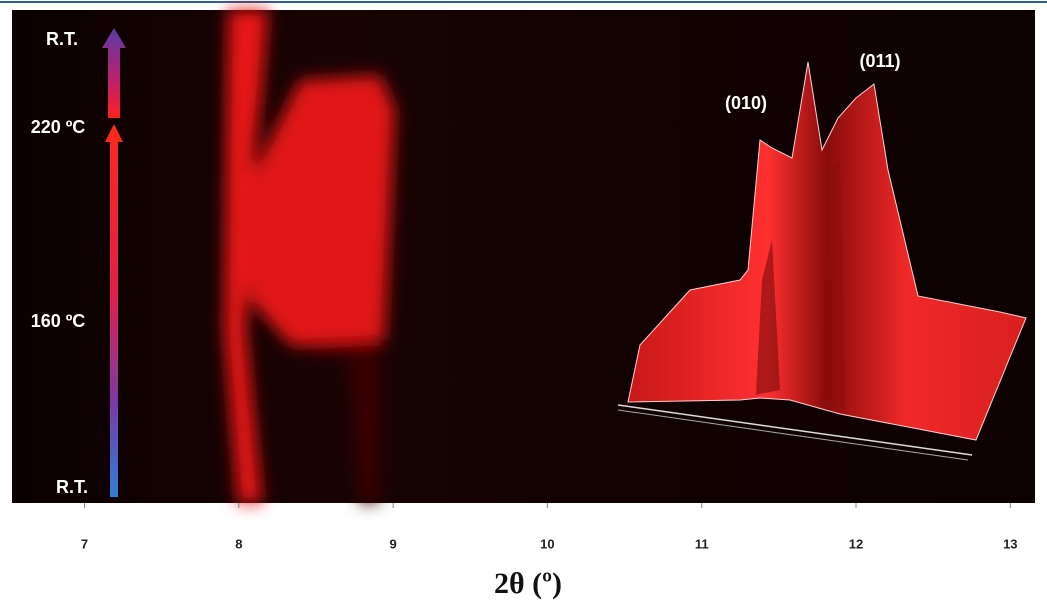  I want to click on peak-label: (010), so click(746, 103).